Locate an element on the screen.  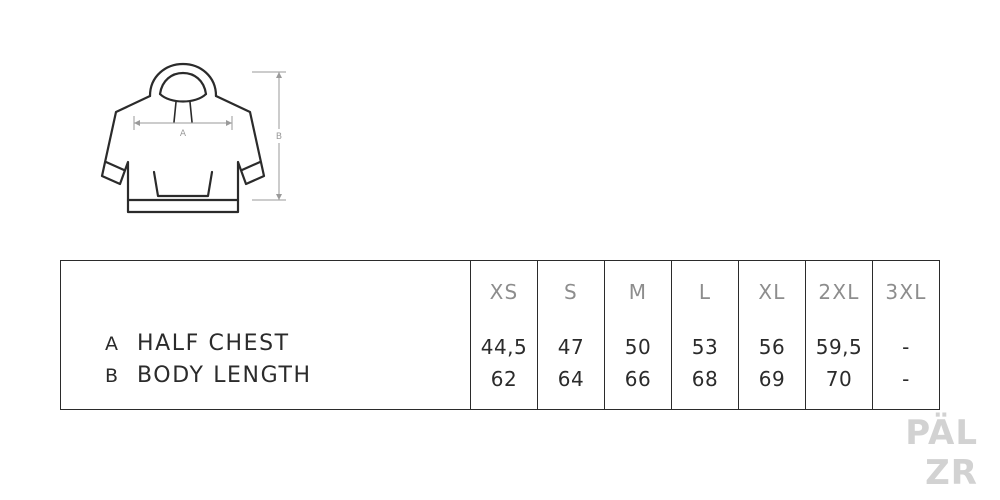
row-key-a: A is located at coordinates (112, 344).